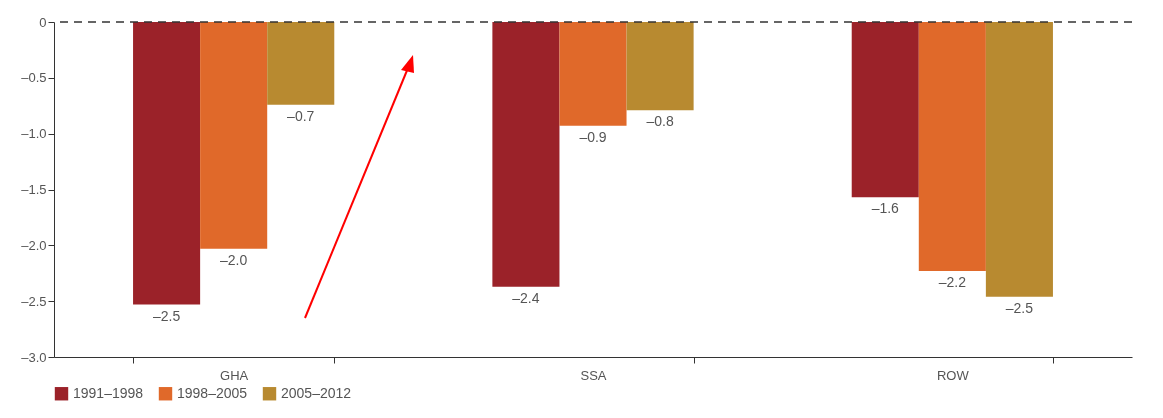  What do you see at coordinates (108, 392) in the screenshot?
I see `legend-label: 1991–1998` at bounding box center [108, 392].